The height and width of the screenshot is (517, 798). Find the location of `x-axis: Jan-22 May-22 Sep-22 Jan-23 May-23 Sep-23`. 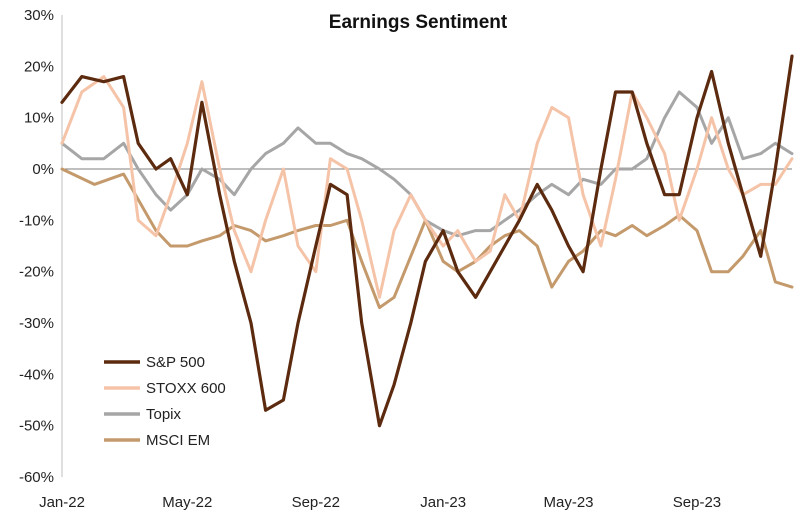

x-axis: Jan-22 May-22 Sep-22 Jan-23 May-23 Sep-23 is located at coordinates (380, 502).